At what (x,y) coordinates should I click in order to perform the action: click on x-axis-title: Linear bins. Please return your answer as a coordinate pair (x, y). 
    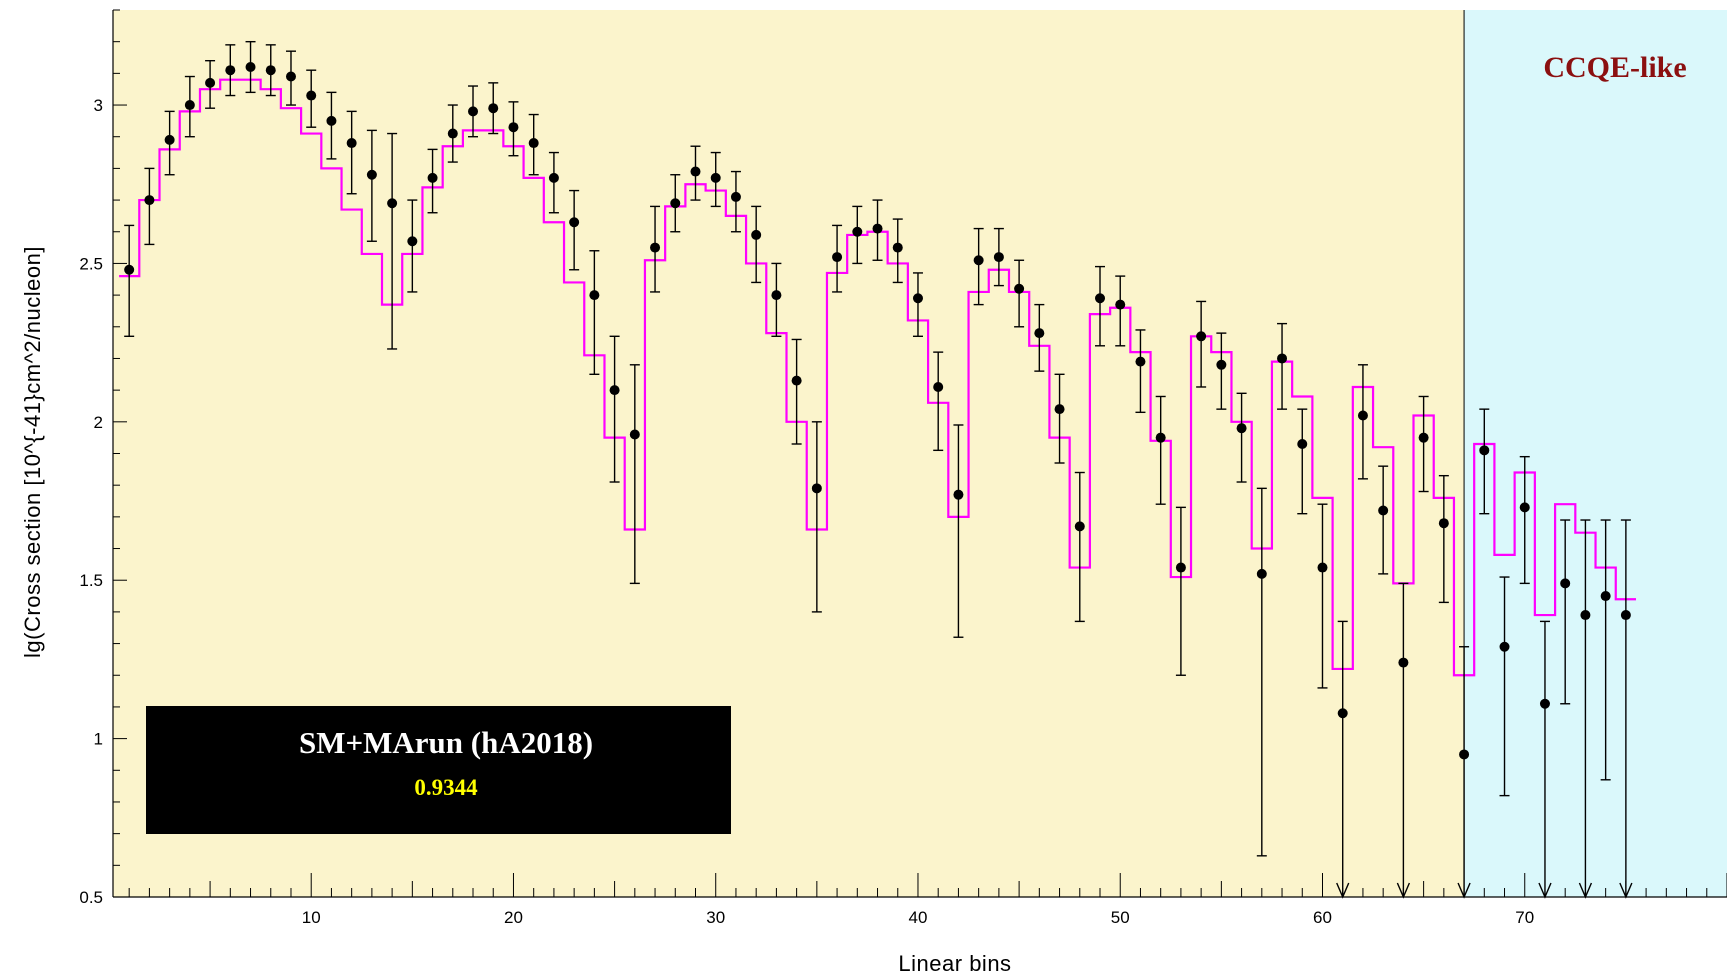
    Looking at the image, I should click on (954, 963).